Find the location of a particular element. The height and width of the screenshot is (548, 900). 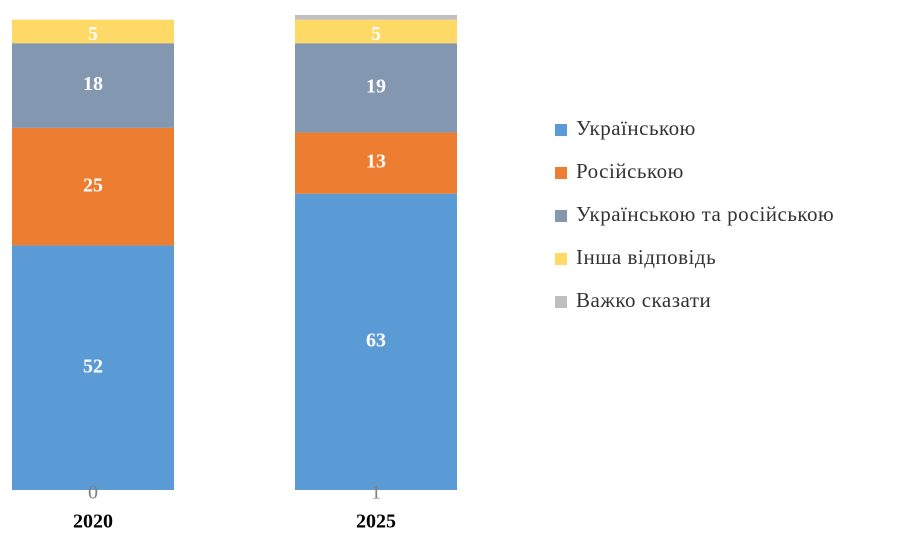

data-label: 13 is located at coordinates (376, 162).